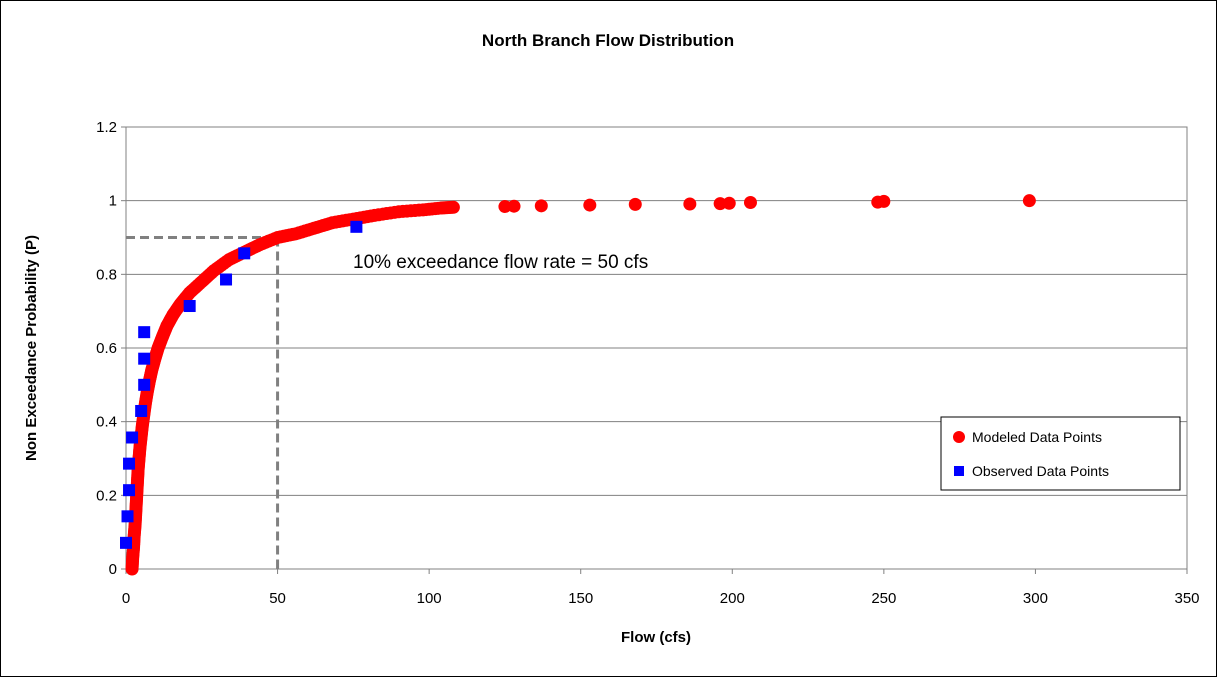 This screenshot has height=677, width=1217. I want to click on legend-label-modeled: Modeled Data Points, so click(1037, 437).